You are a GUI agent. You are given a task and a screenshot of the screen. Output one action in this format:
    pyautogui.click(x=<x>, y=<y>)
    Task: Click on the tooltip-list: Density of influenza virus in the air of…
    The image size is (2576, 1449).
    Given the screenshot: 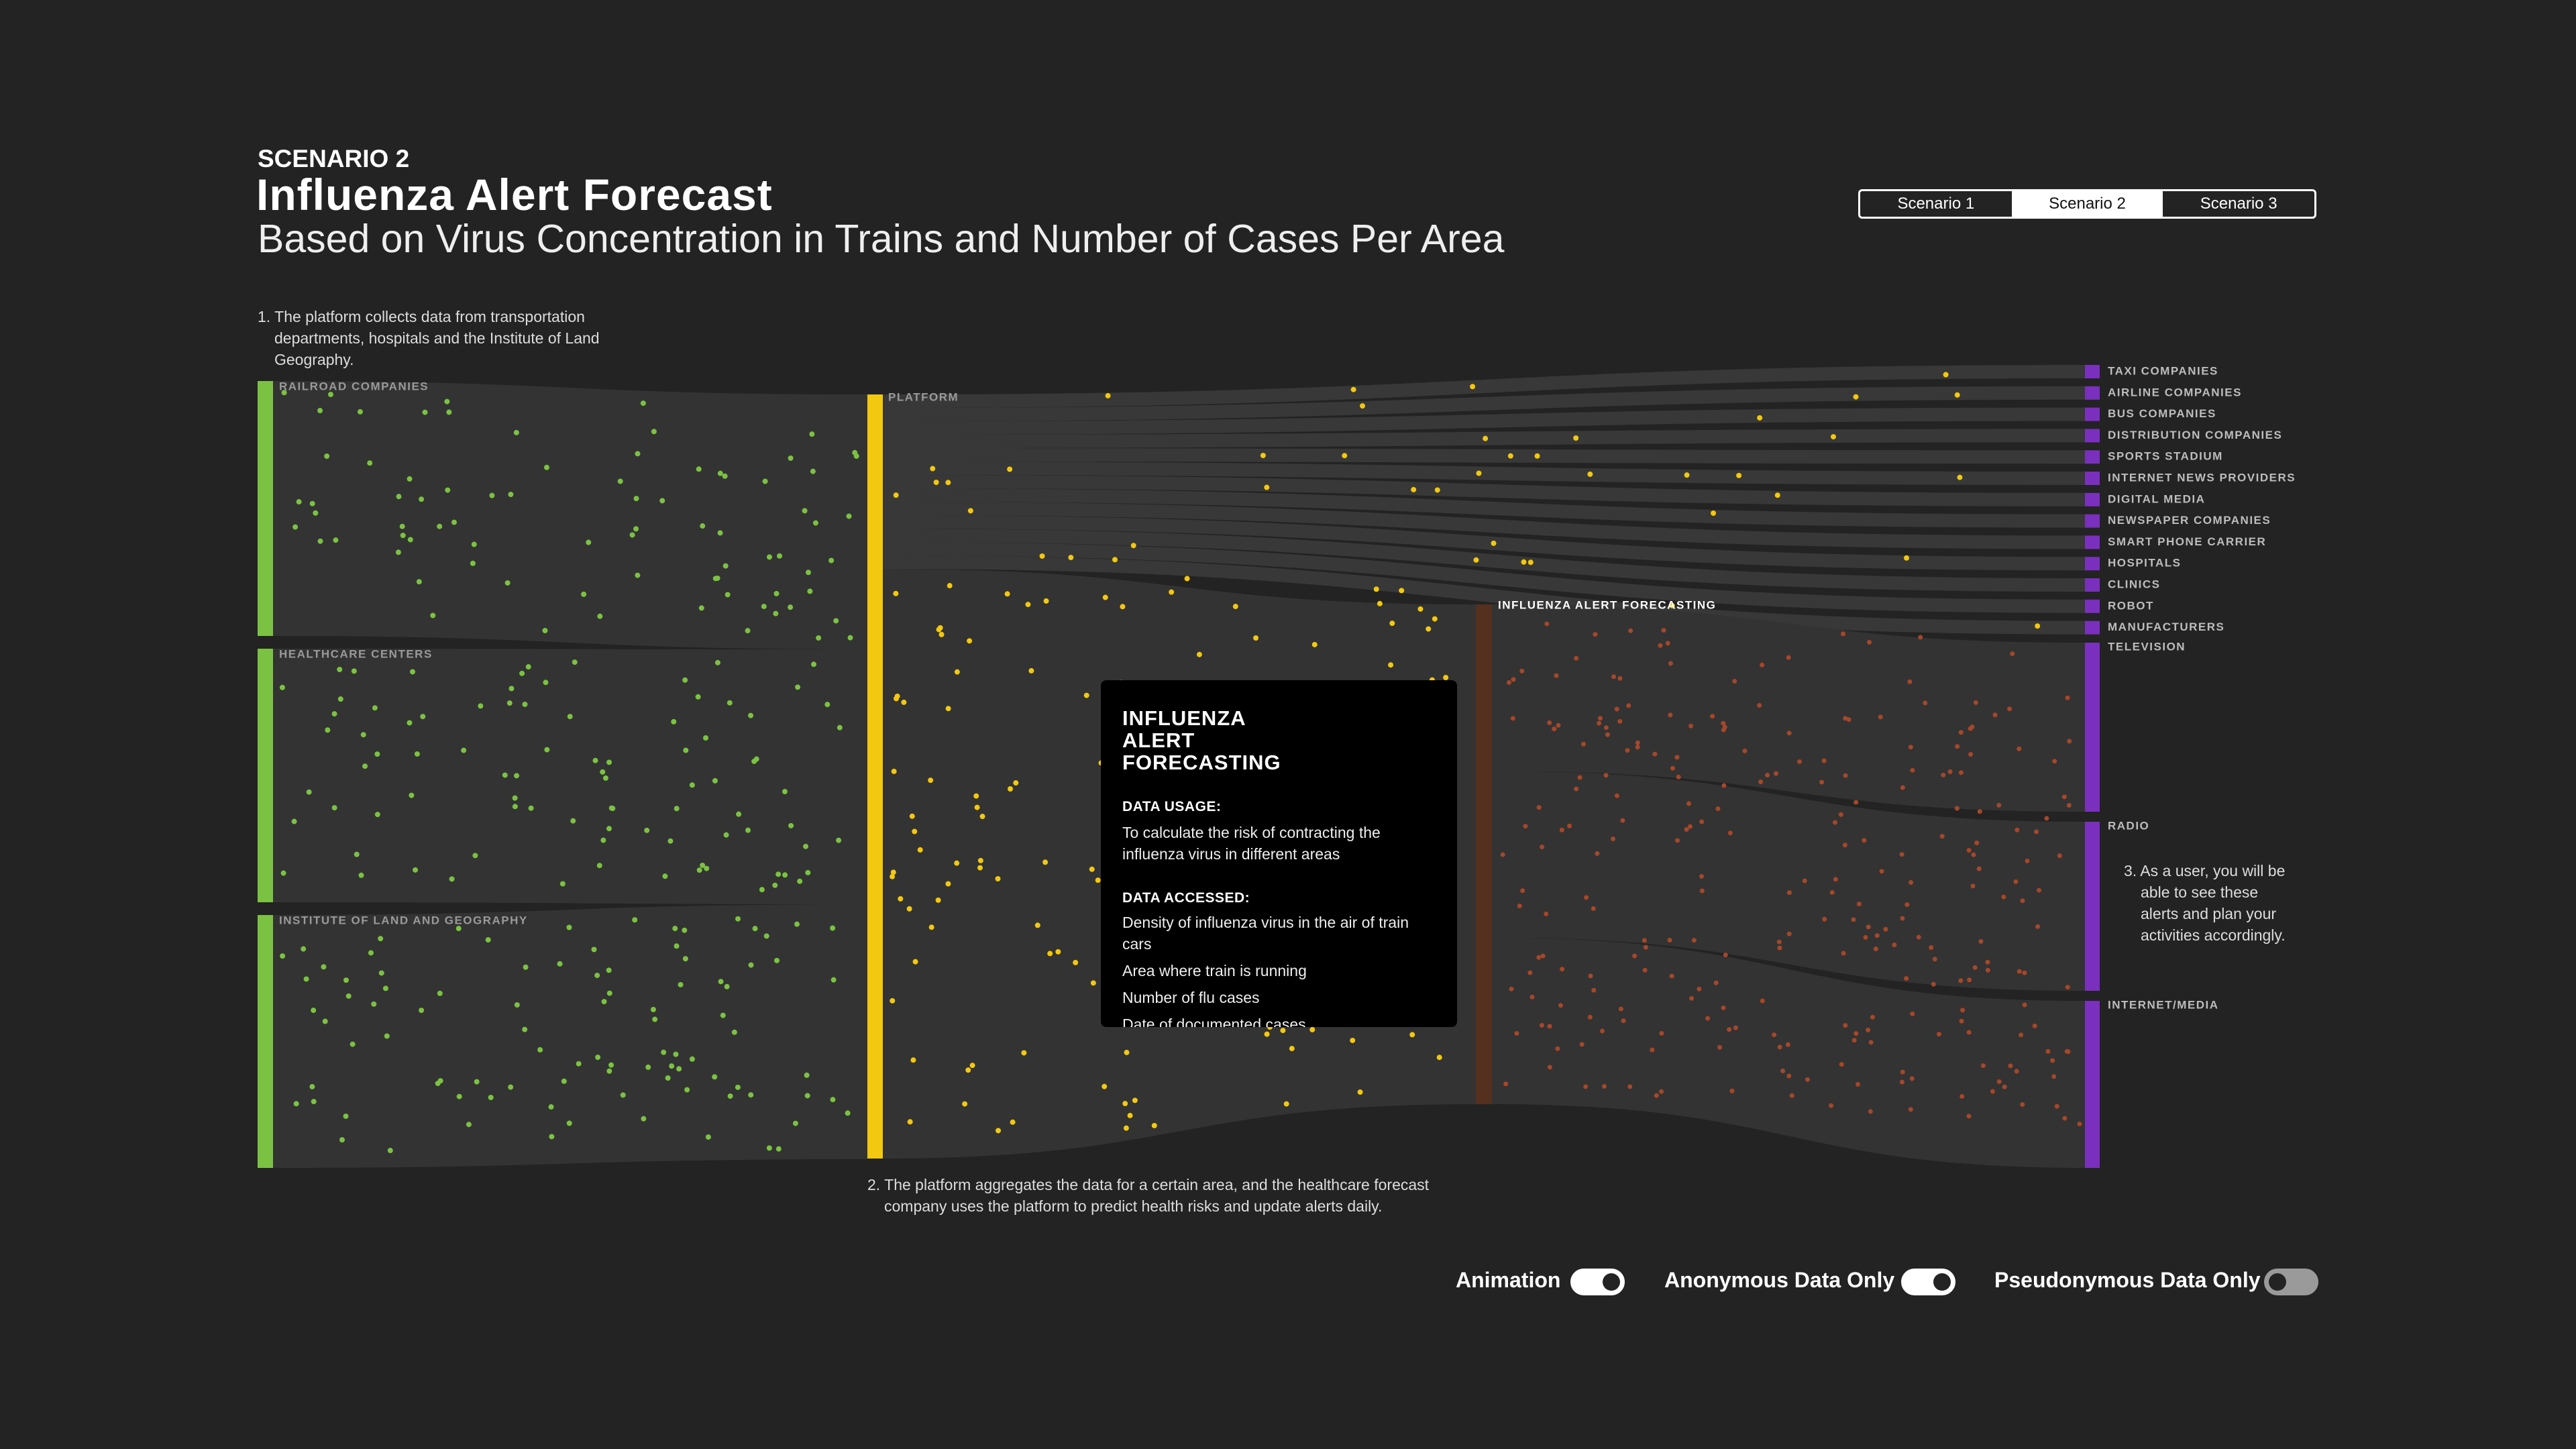 What is the action you would take?
    pyautogui.click(x=1279, y=969)
    